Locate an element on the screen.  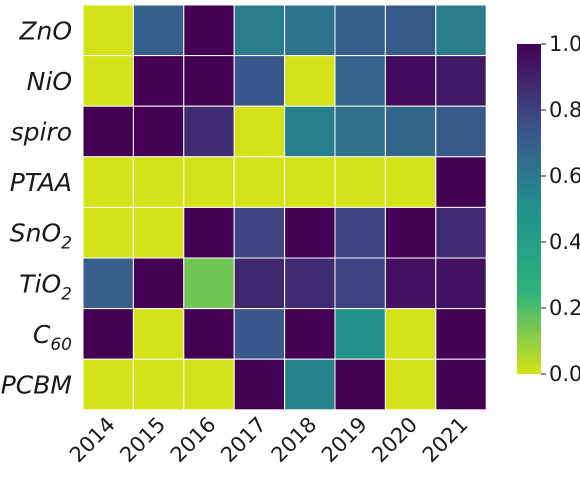
colorbar-tick-label: 1.0 is located at coordinates (564, 44).